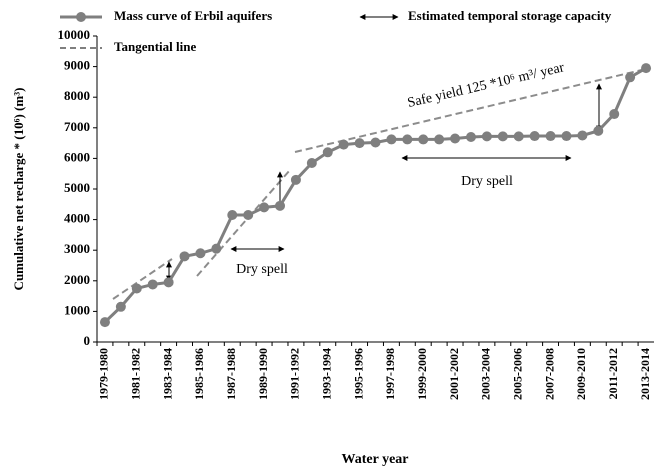  Describe the element at coordinates (231, 374) in the screenshot. I see `x-tick-label: 1987-1988` at that location.